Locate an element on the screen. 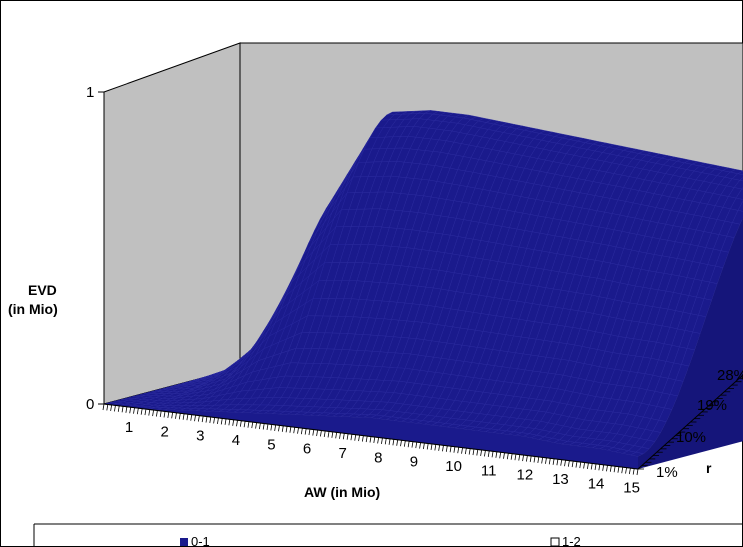 This screenshot has width=743, height=547. x-tick-label: 9 is located at coordinates (414, 462).